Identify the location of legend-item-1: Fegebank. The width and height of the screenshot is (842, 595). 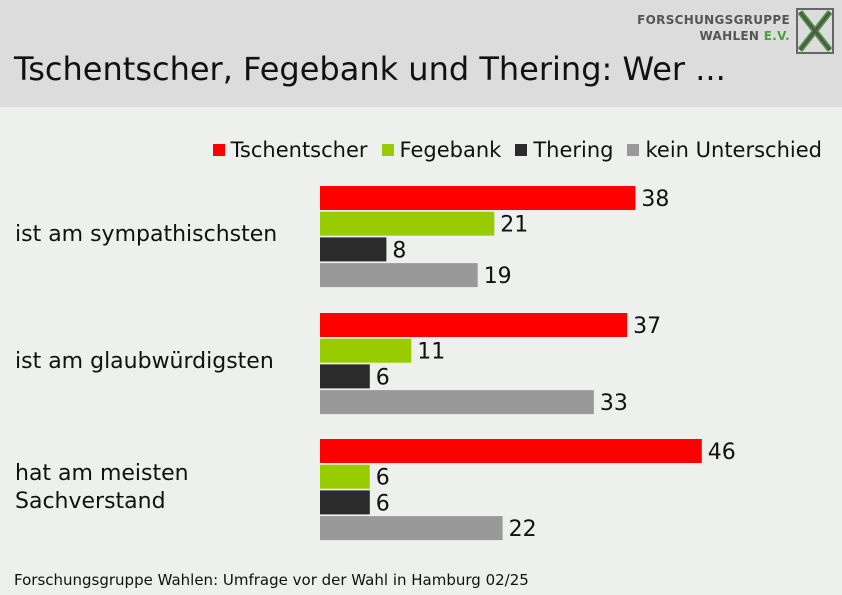
(441, 150).